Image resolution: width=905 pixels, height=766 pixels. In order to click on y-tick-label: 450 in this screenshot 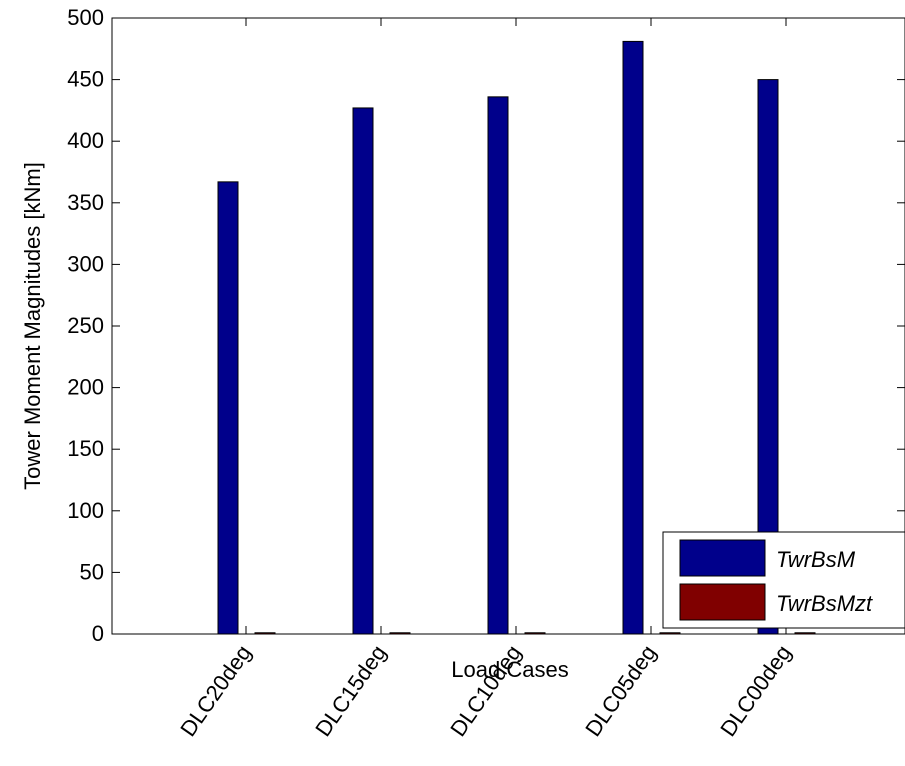, I will do `click(85, 79)`.